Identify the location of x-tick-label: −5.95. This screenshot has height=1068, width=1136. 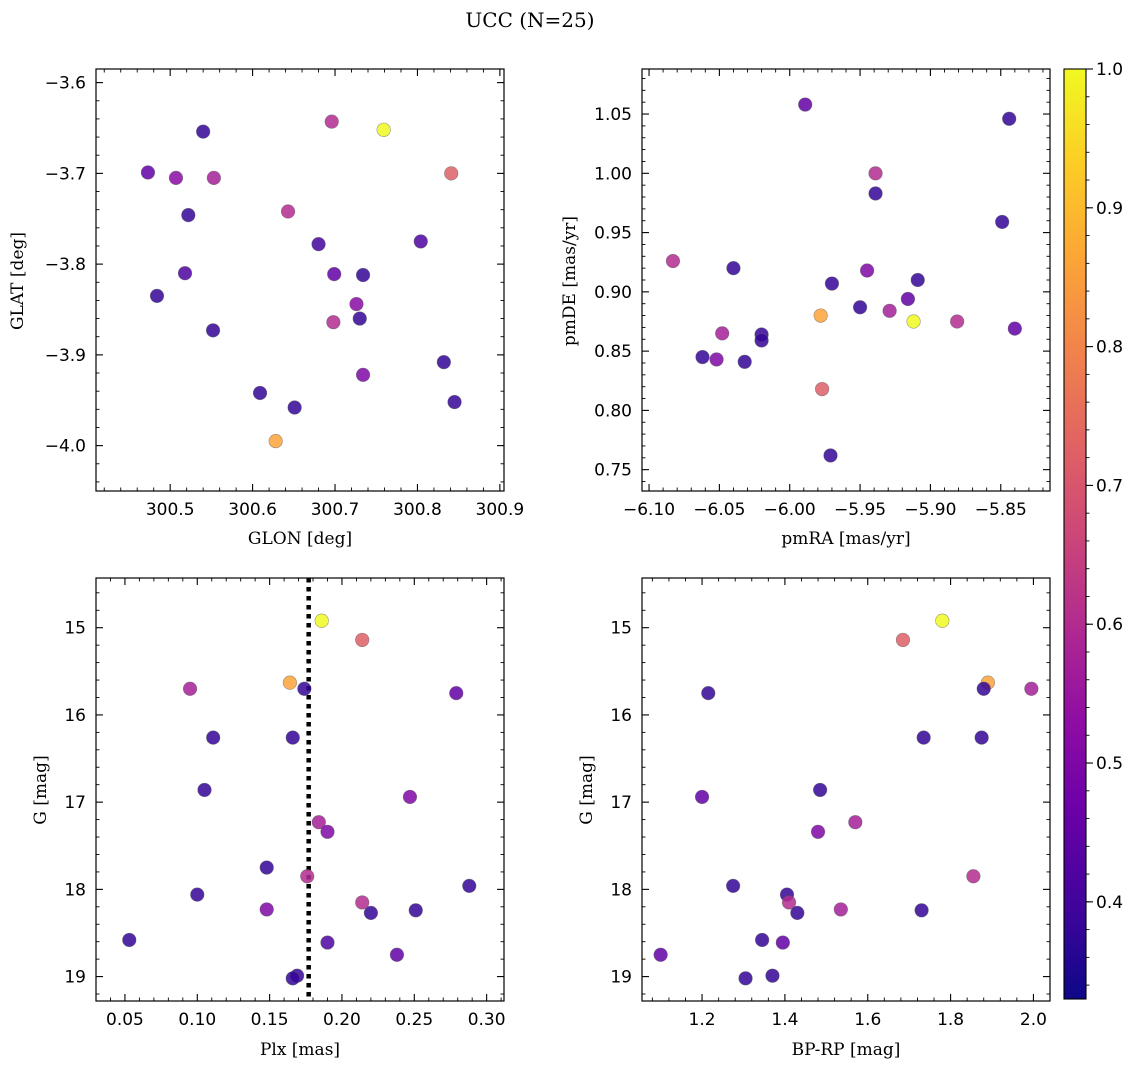
(860, 510).